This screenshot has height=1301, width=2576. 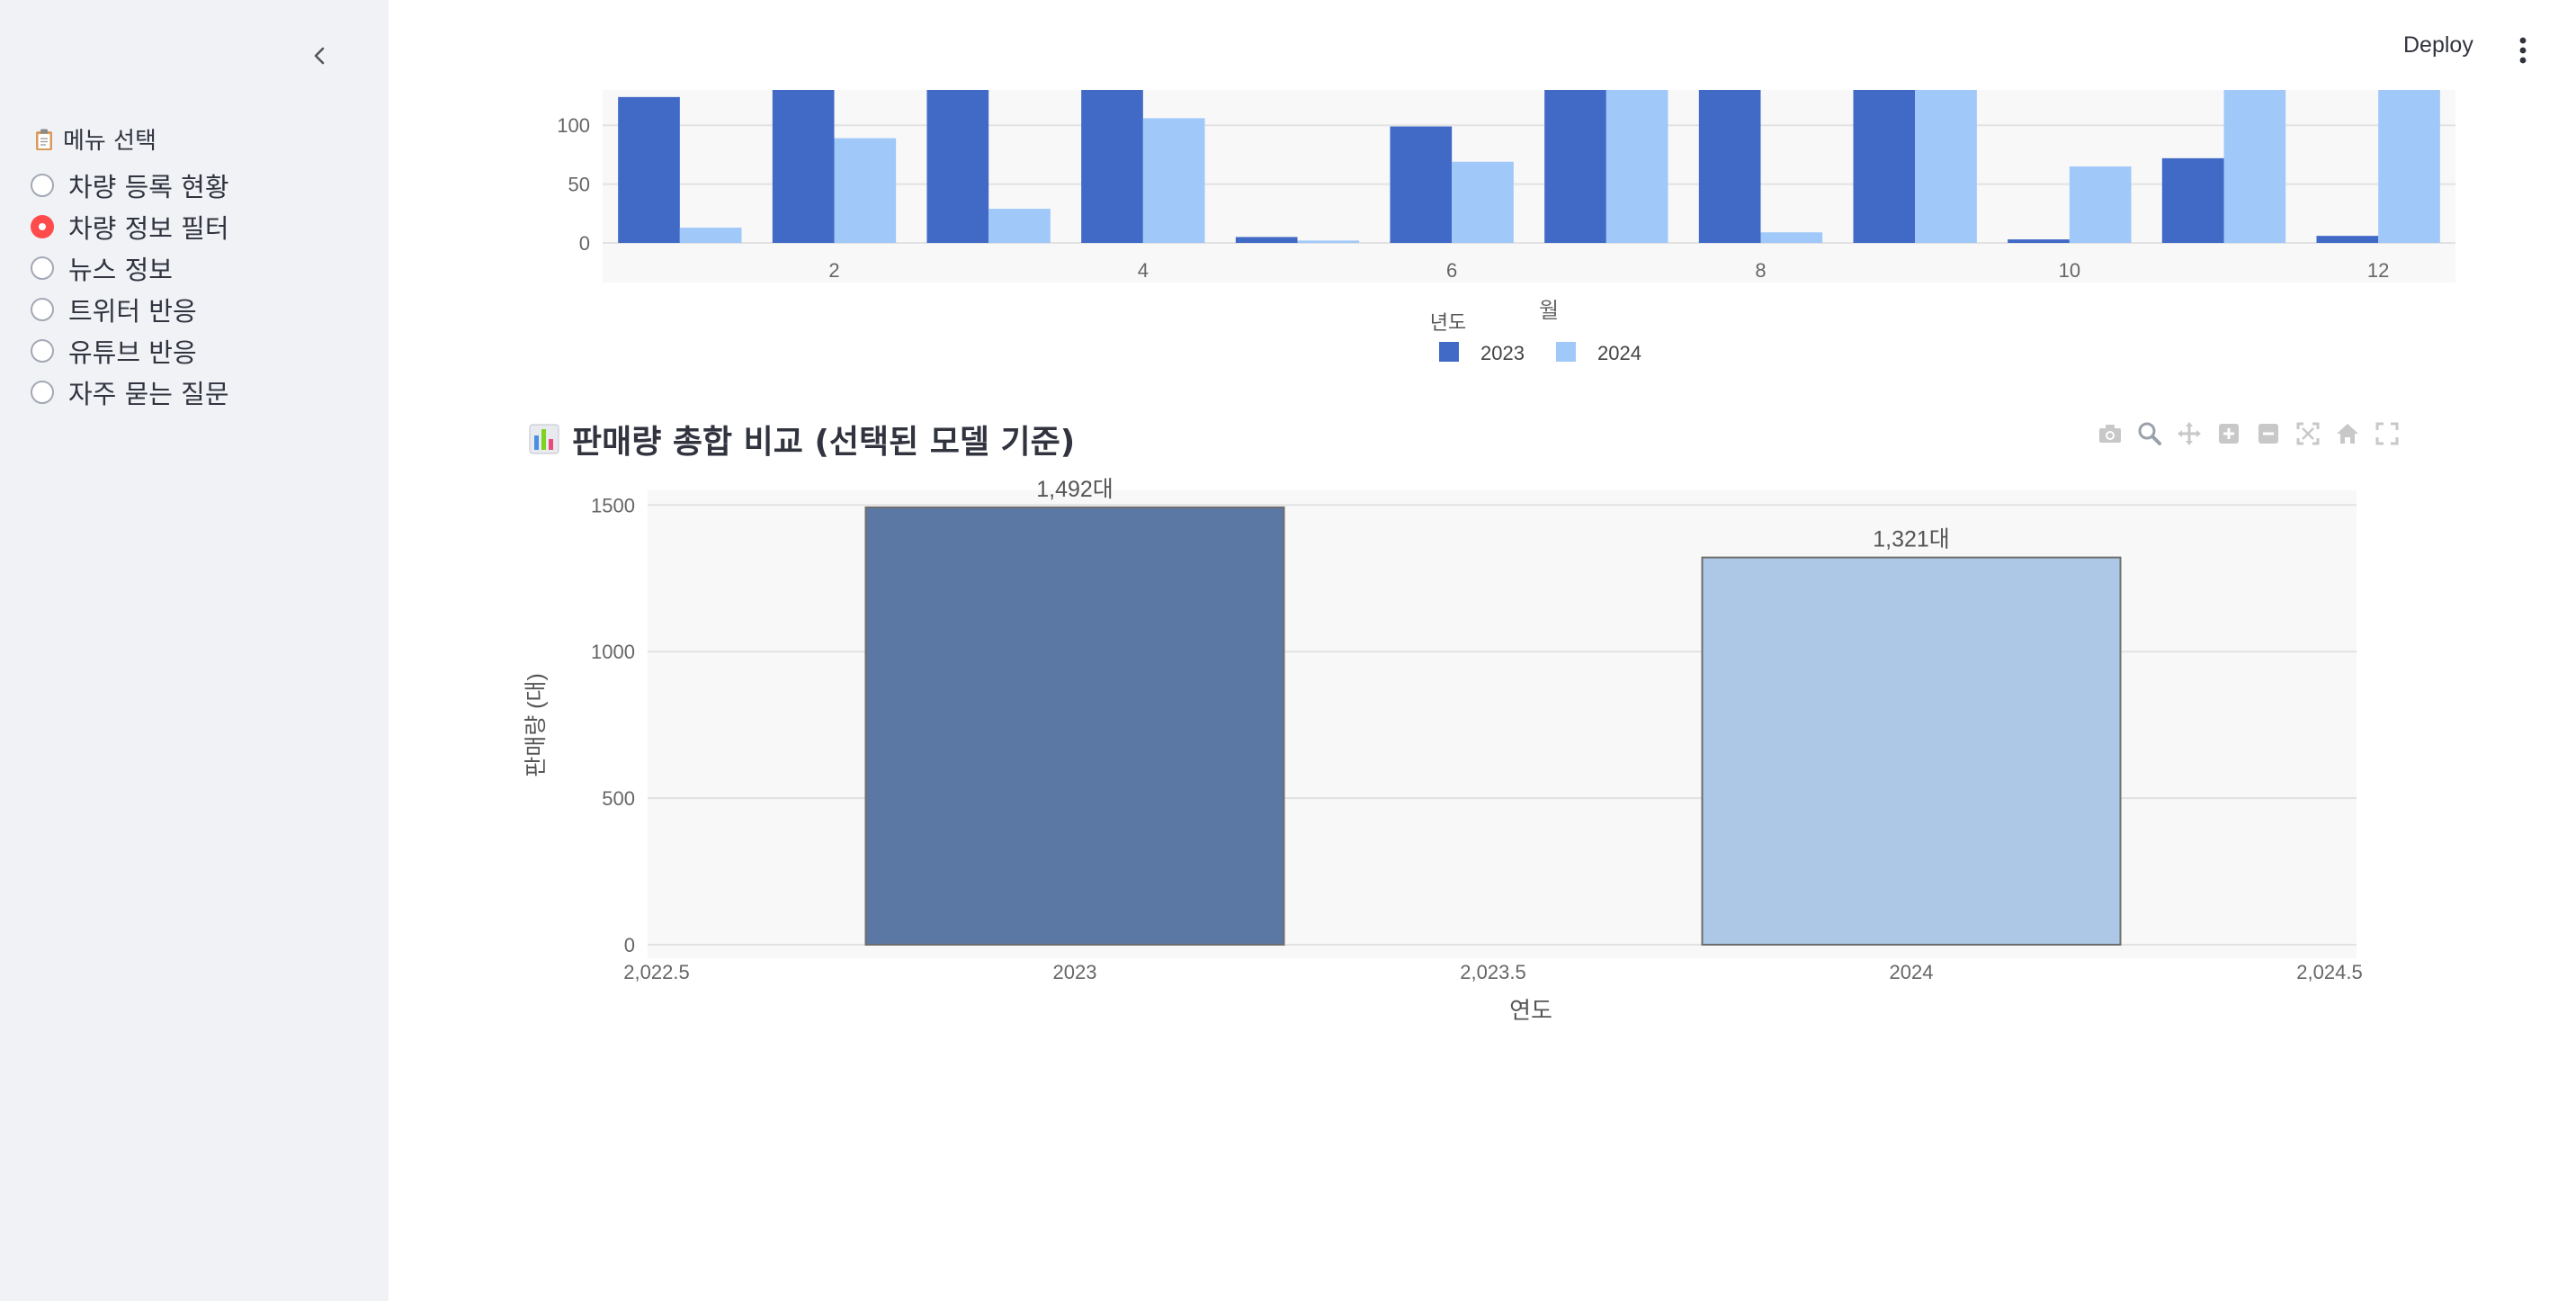 What do you see at coordinates (120, 270) in the screenshot?
I see `menu-radio-label: 뉴스 정보` at bounding box center [120, 270].